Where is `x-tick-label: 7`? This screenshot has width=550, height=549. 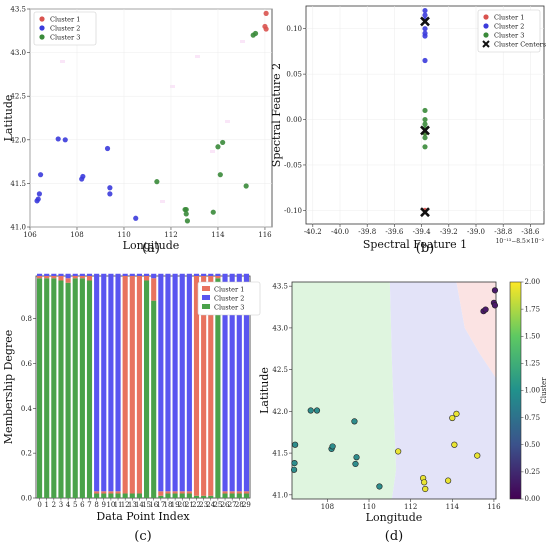
x-tick-label: 7 is located at coordinates (89, 505).